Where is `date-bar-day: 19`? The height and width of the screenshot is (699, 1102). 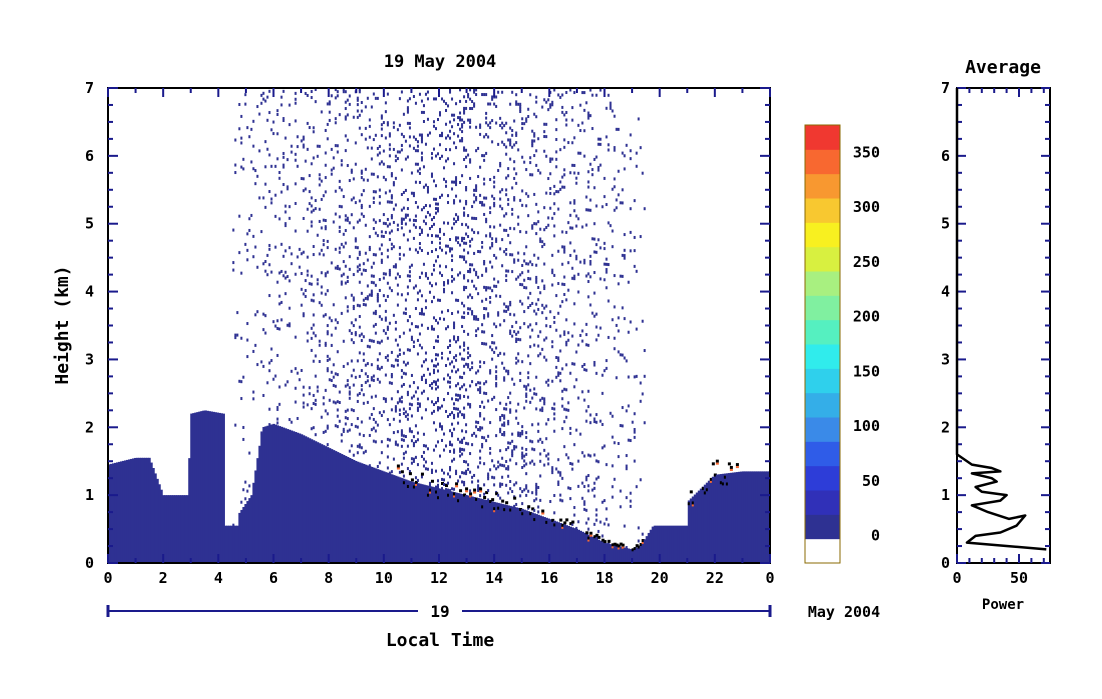
date-bar-day: 19 is located at coordinates (439, 611).